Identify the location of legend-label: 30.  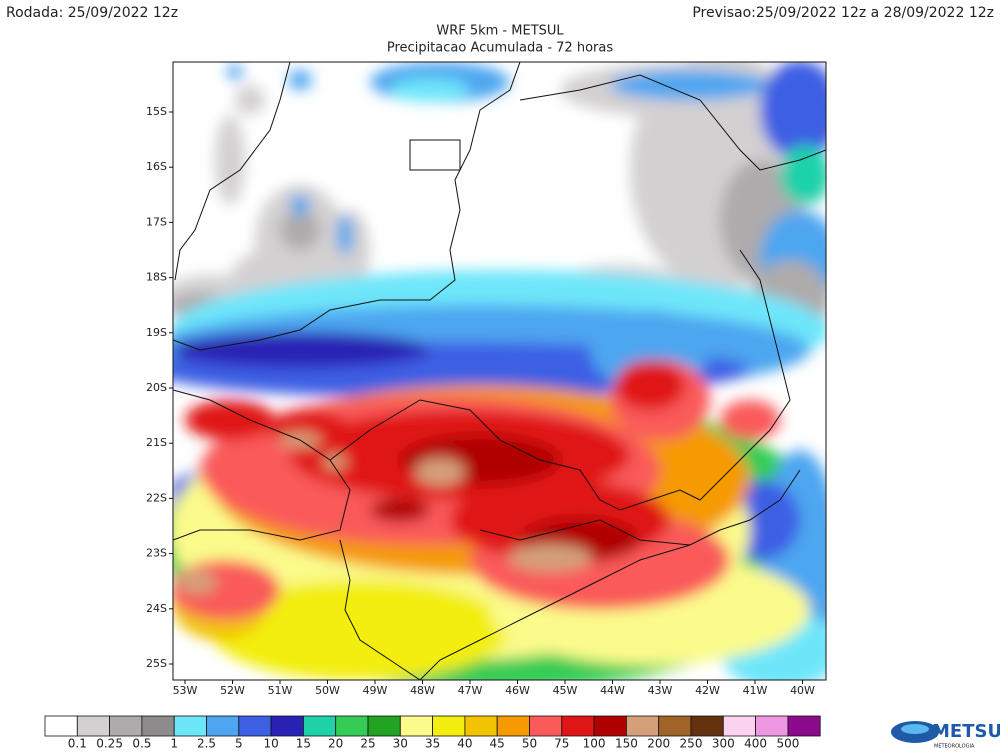
(400, 744).